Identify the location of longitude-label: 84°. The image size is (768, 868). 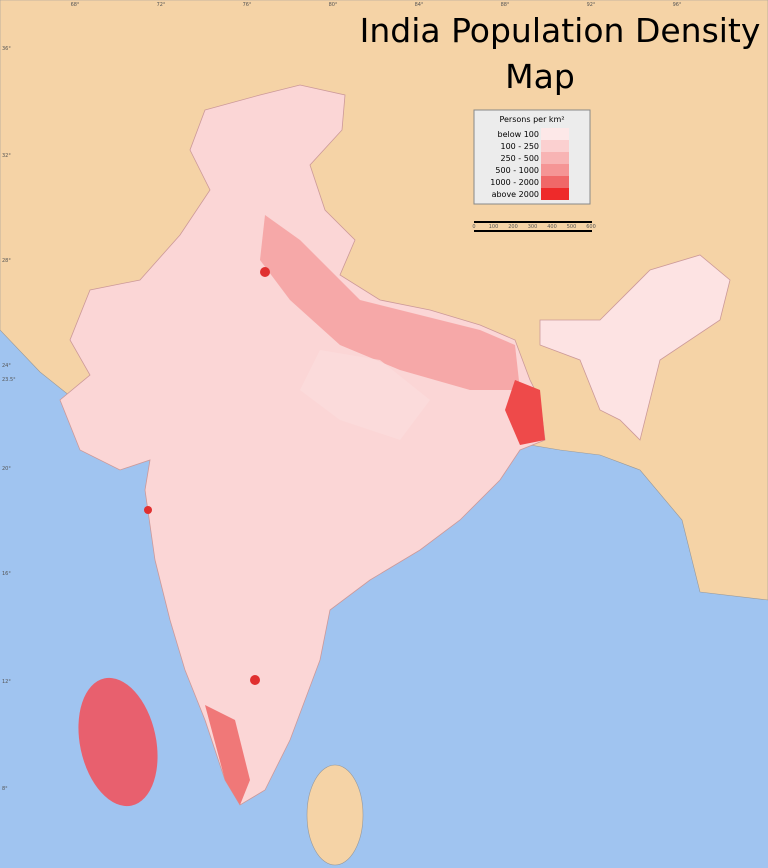
(419, 5).